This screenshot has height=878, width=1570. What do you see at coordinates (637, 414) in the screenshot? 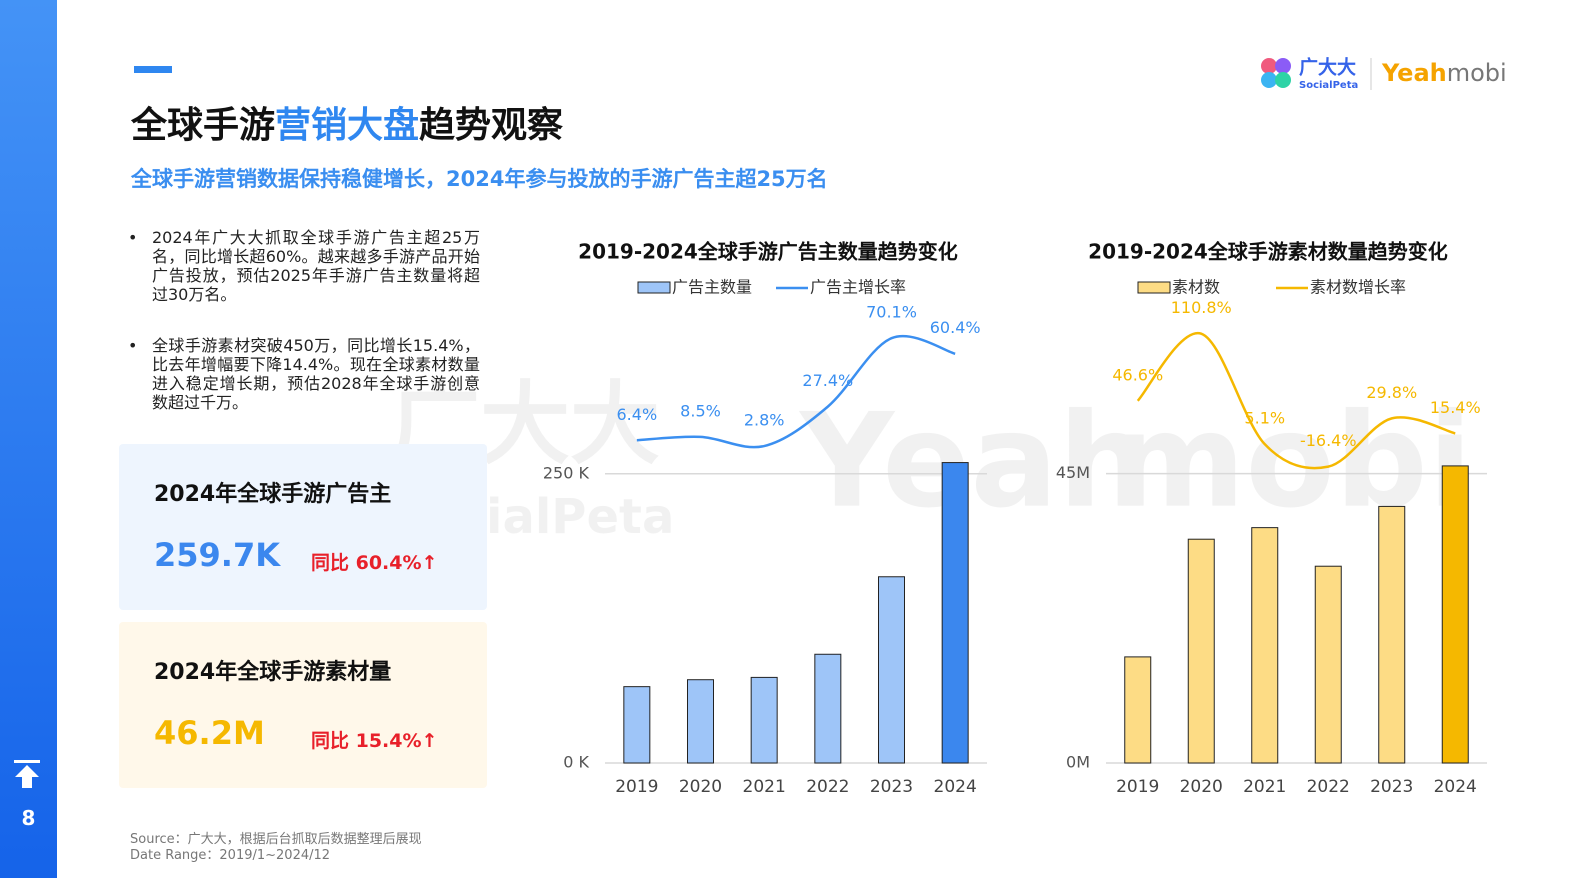
I see `data-label: 6.4%` at bounding box center [637, 414].